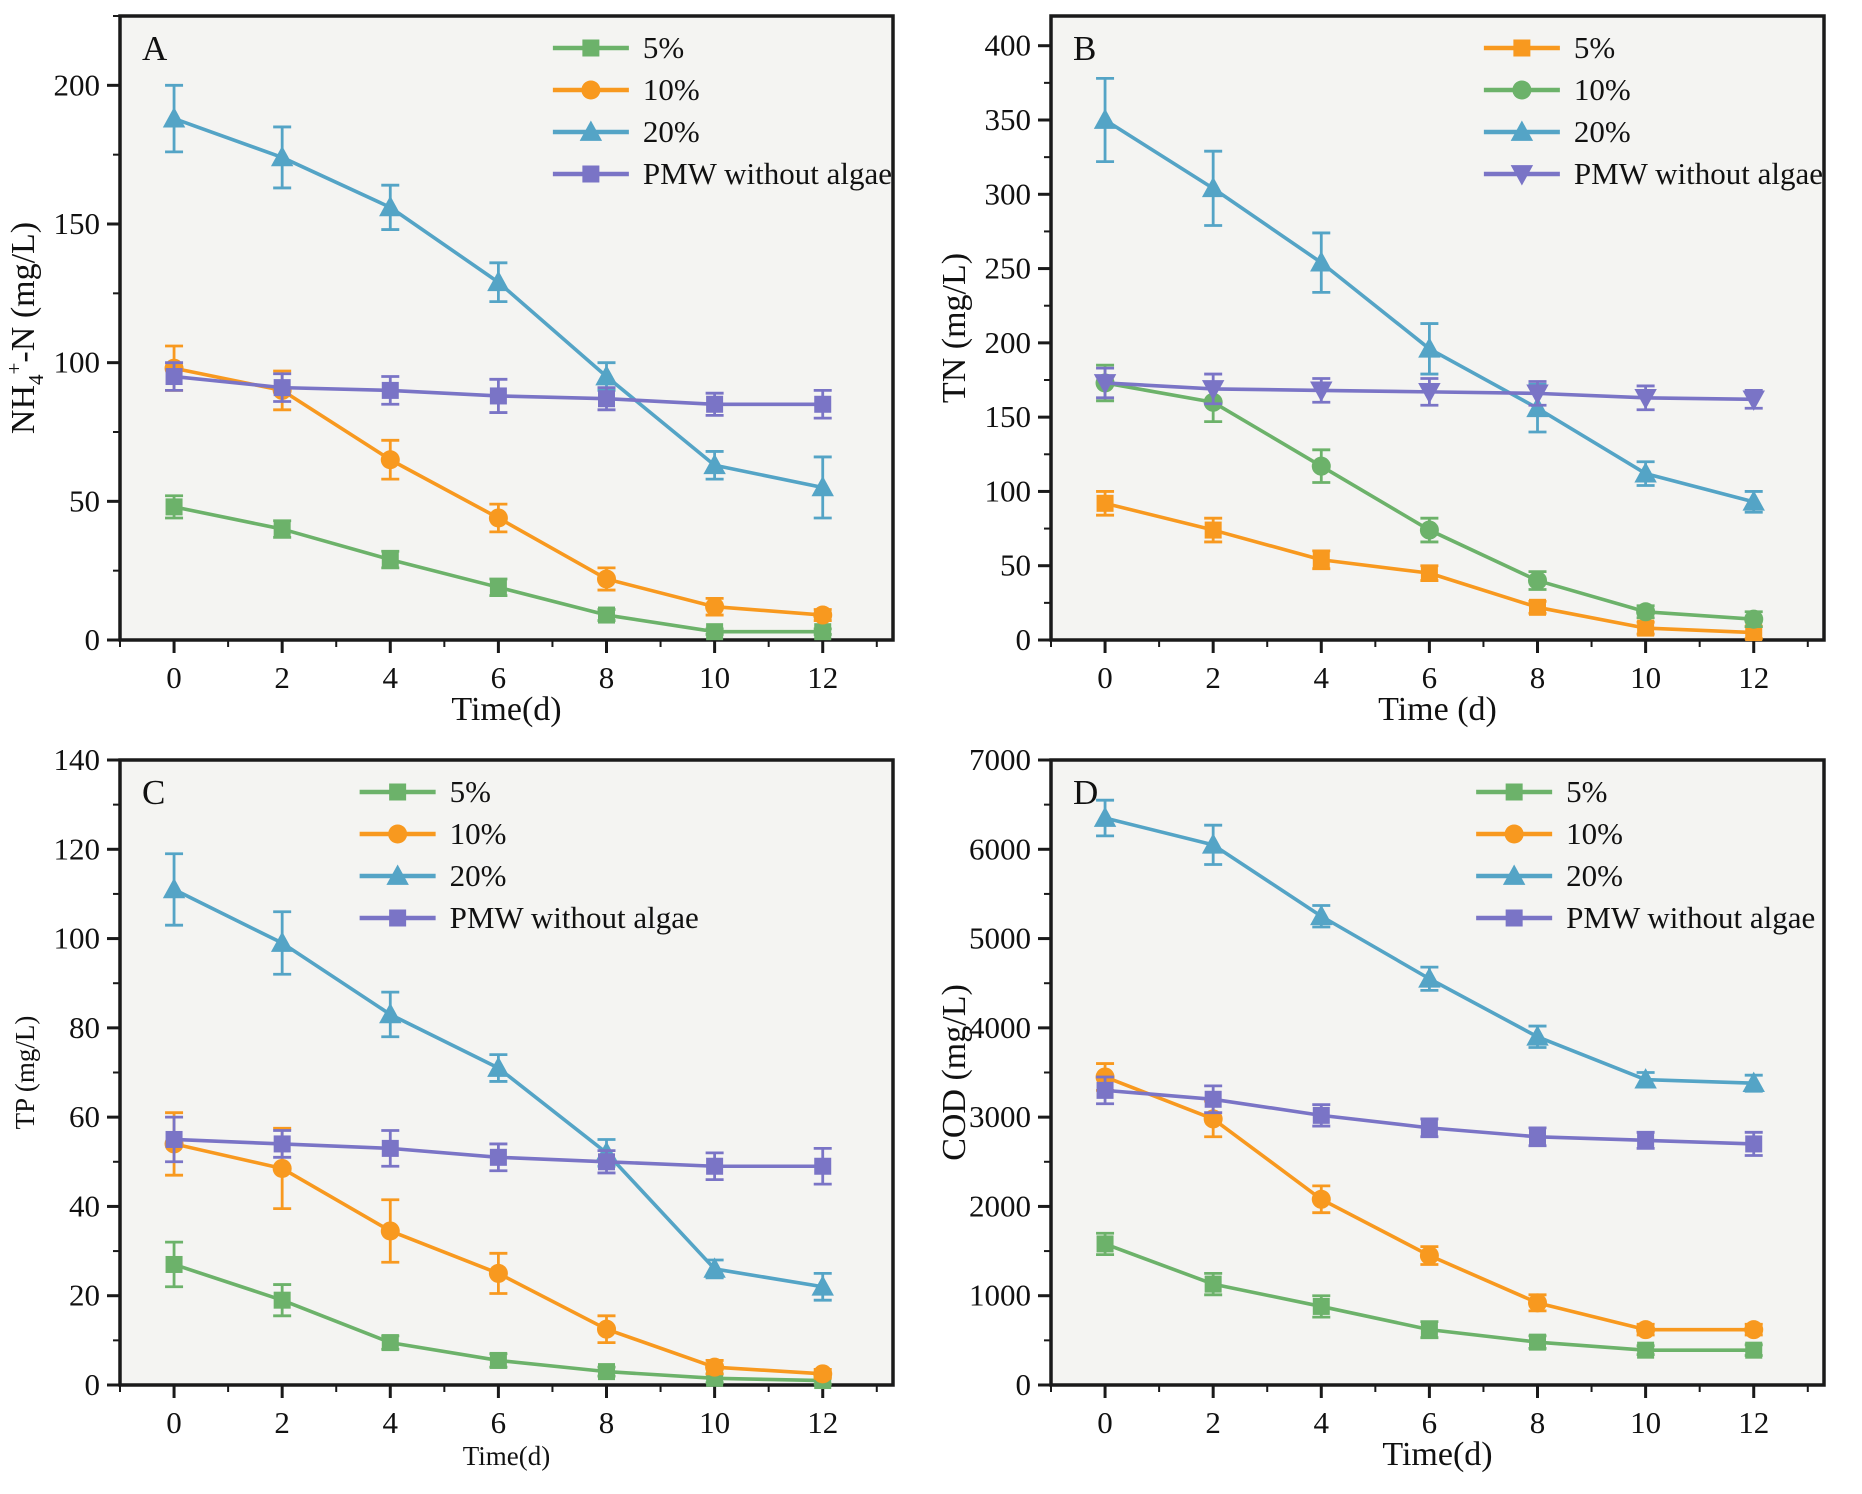 This screenshot has width=1862, height=1494. Describe the element at coordinates (954, 328) in the screenshot. I see `y-axis-title: TN (mg/L)` at that location.